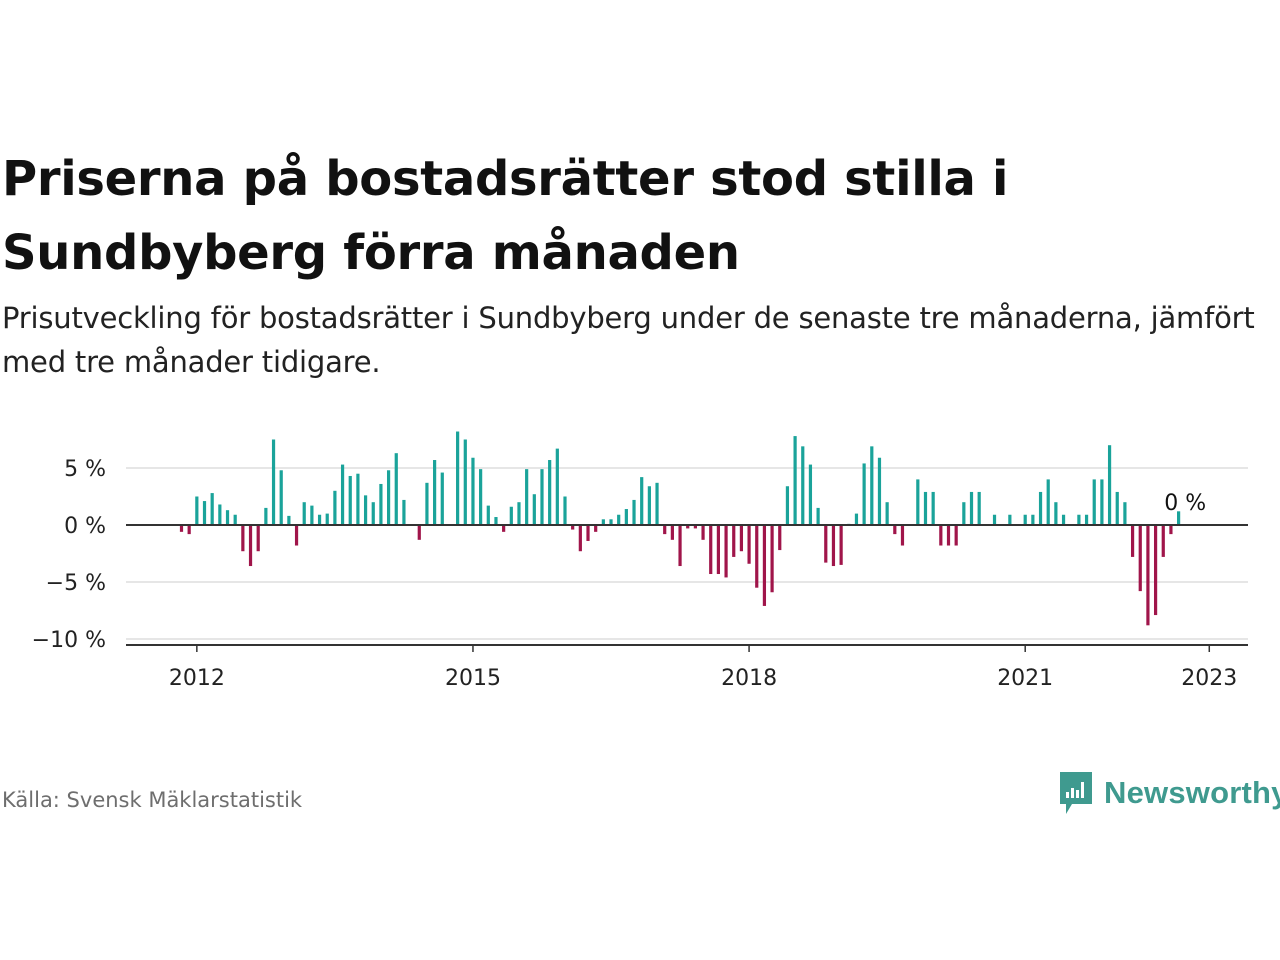 This screenshot has width=1280, height=960. I want to click on y-tick-label: −5 %, so click(76, 583).